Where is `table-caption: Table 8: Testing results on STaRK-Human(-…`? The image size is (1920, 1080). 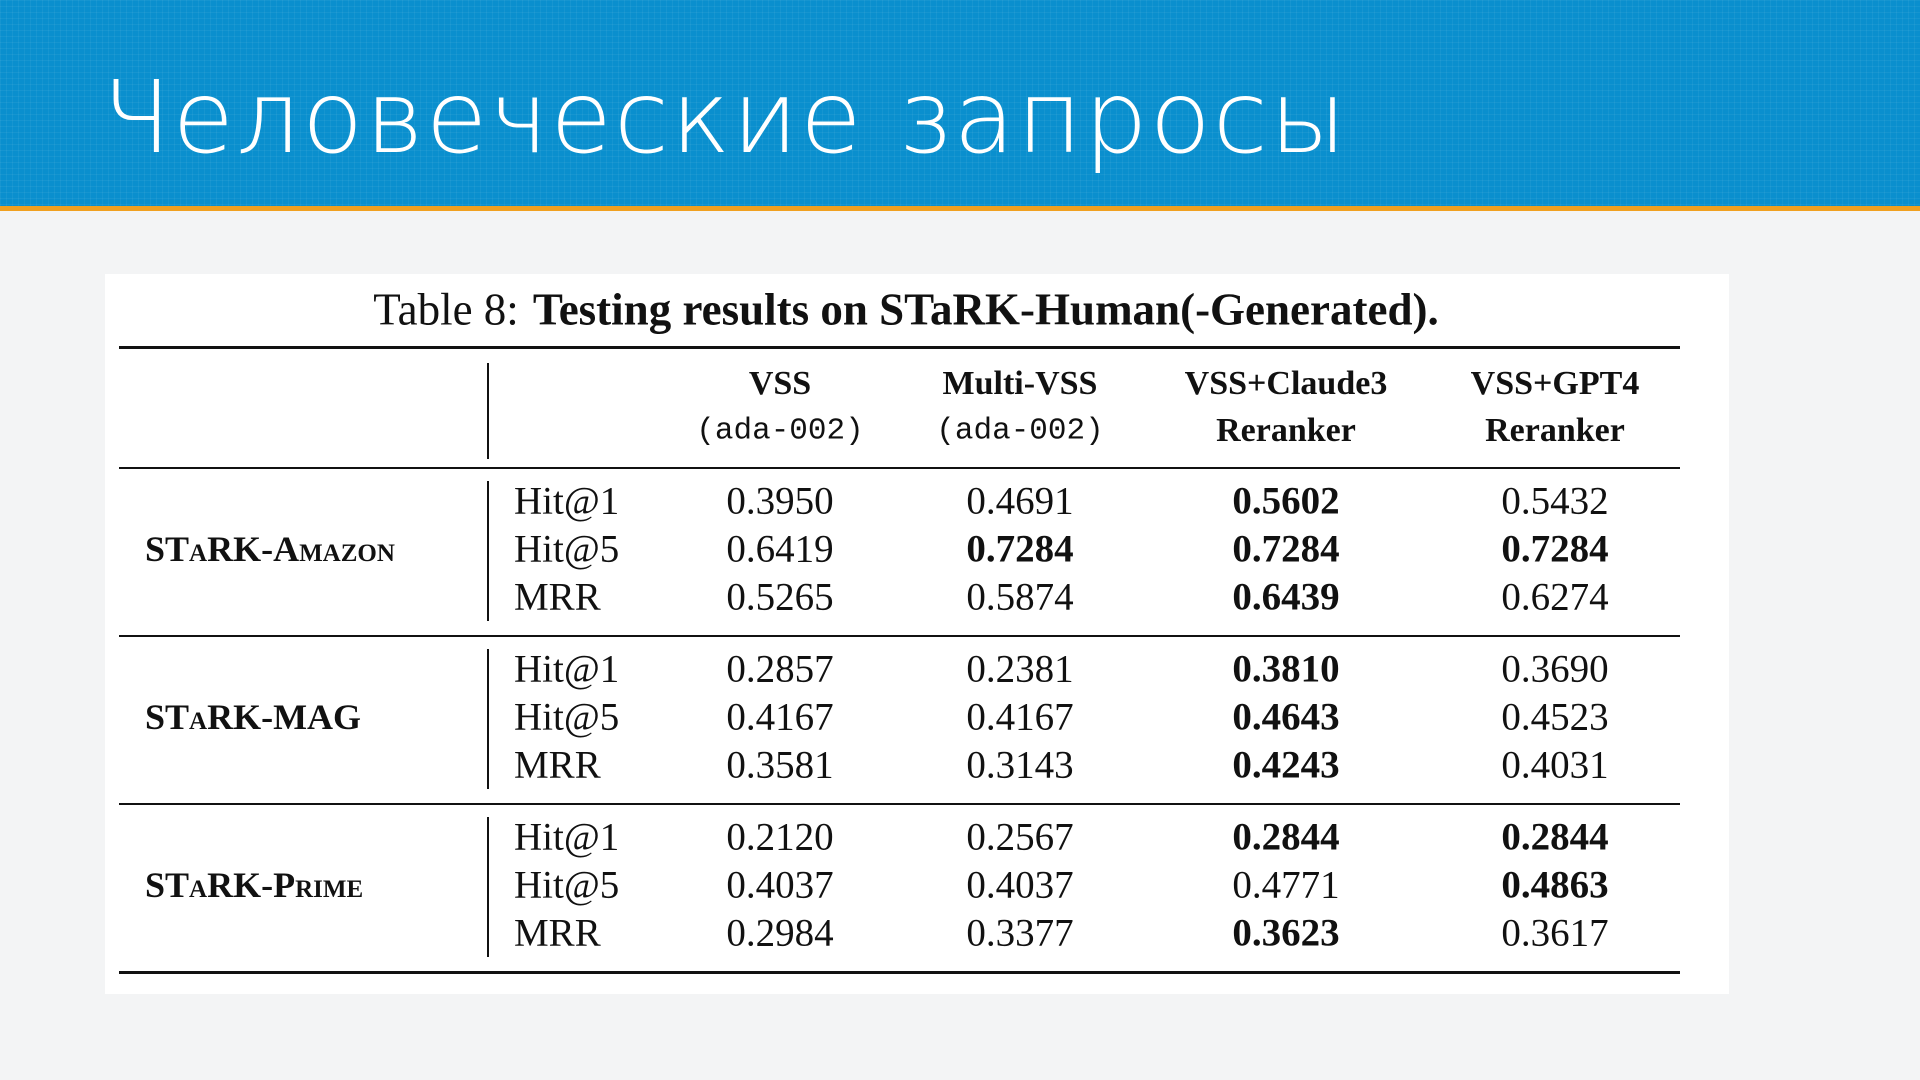 table-caption: Table 8: Testing results on STaRK-Human(-… is located at coordinates (906, 309).